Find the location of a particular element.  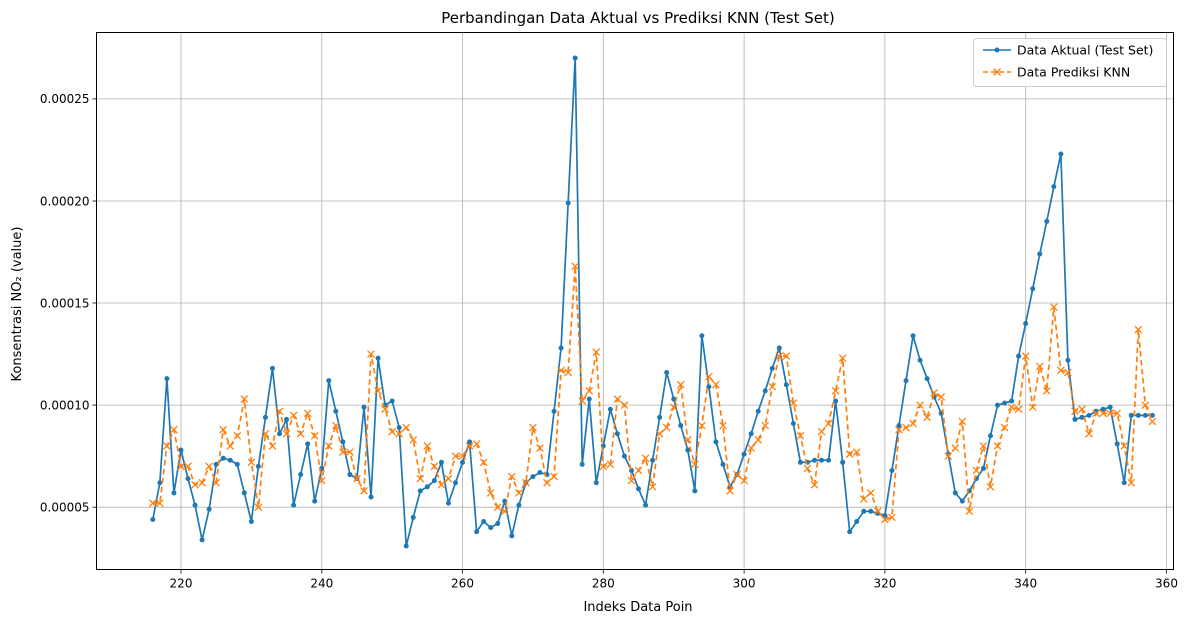

y-axis-label: Konsentrasi NO₂ (value) is located at coordinates (17, 304).